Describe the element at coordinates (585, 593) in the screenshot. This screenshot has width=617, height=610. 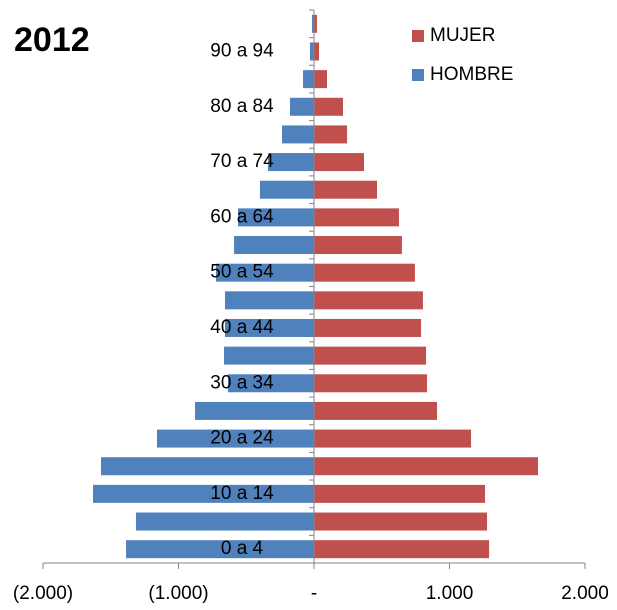
I see `x-tick-label: 2.000` at that location.